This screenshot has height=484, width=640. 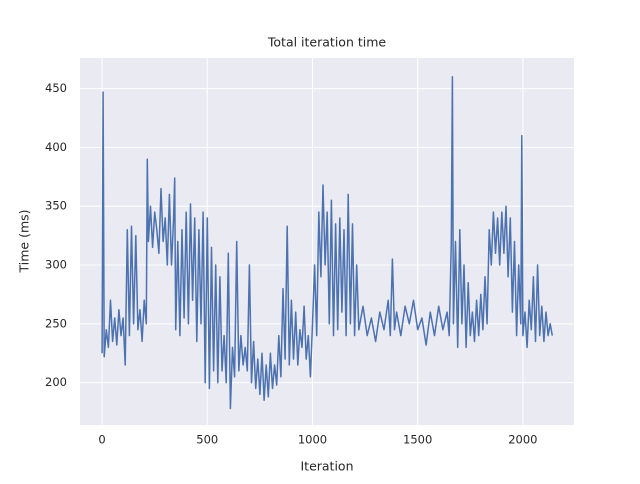 I want to click on x-tick-label: 1500, so click(x=417, y=440).